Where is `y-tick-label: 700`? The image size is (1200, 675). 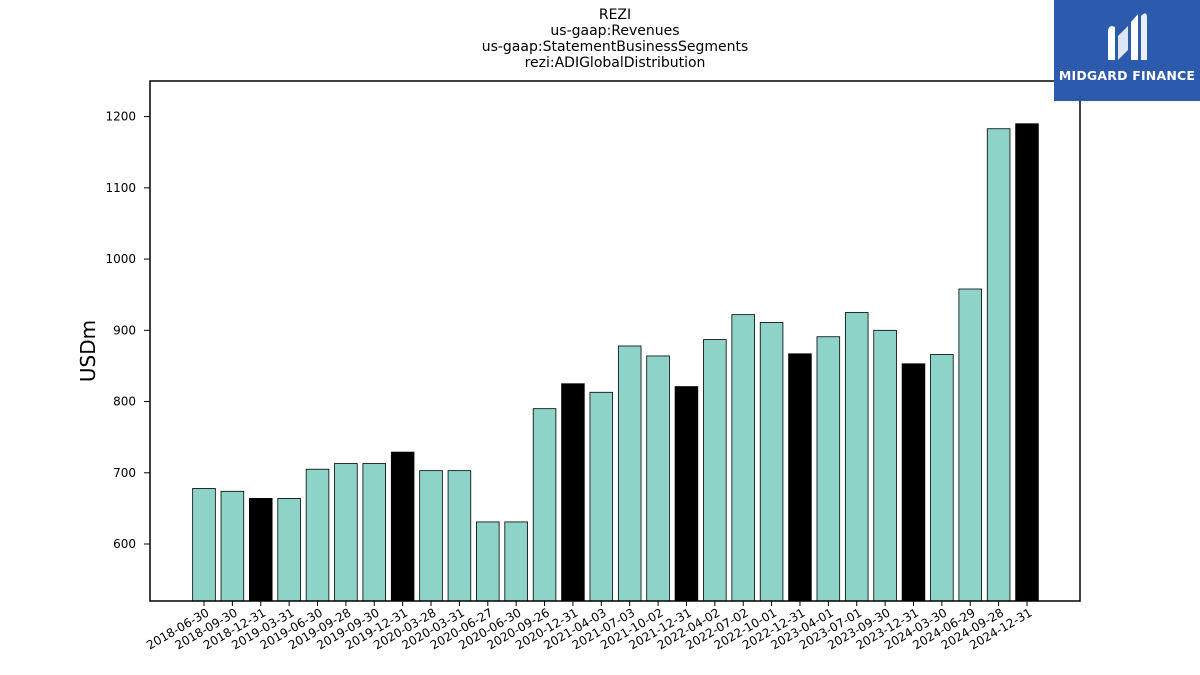
y-tick-label: 700 is located at coordinates (124, 473).